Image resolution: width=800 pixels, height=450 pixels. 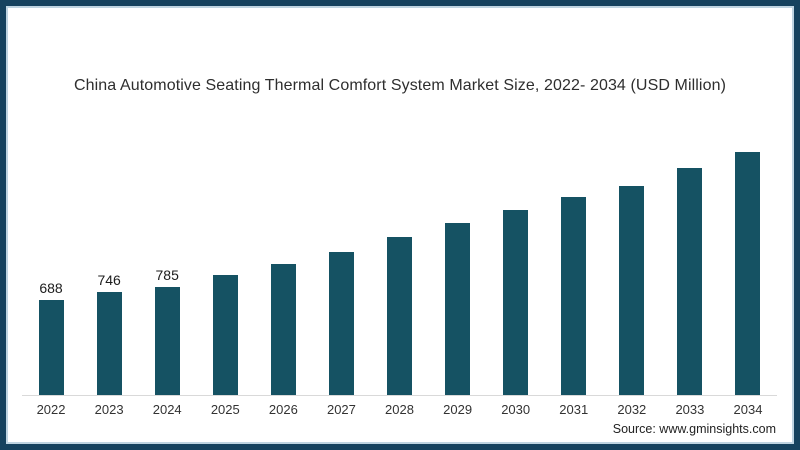 What do you see at coordinates (341, 409) in the screenshot?
I see `x-tick-label-2027: 2027` at bounding box center [341, 409].